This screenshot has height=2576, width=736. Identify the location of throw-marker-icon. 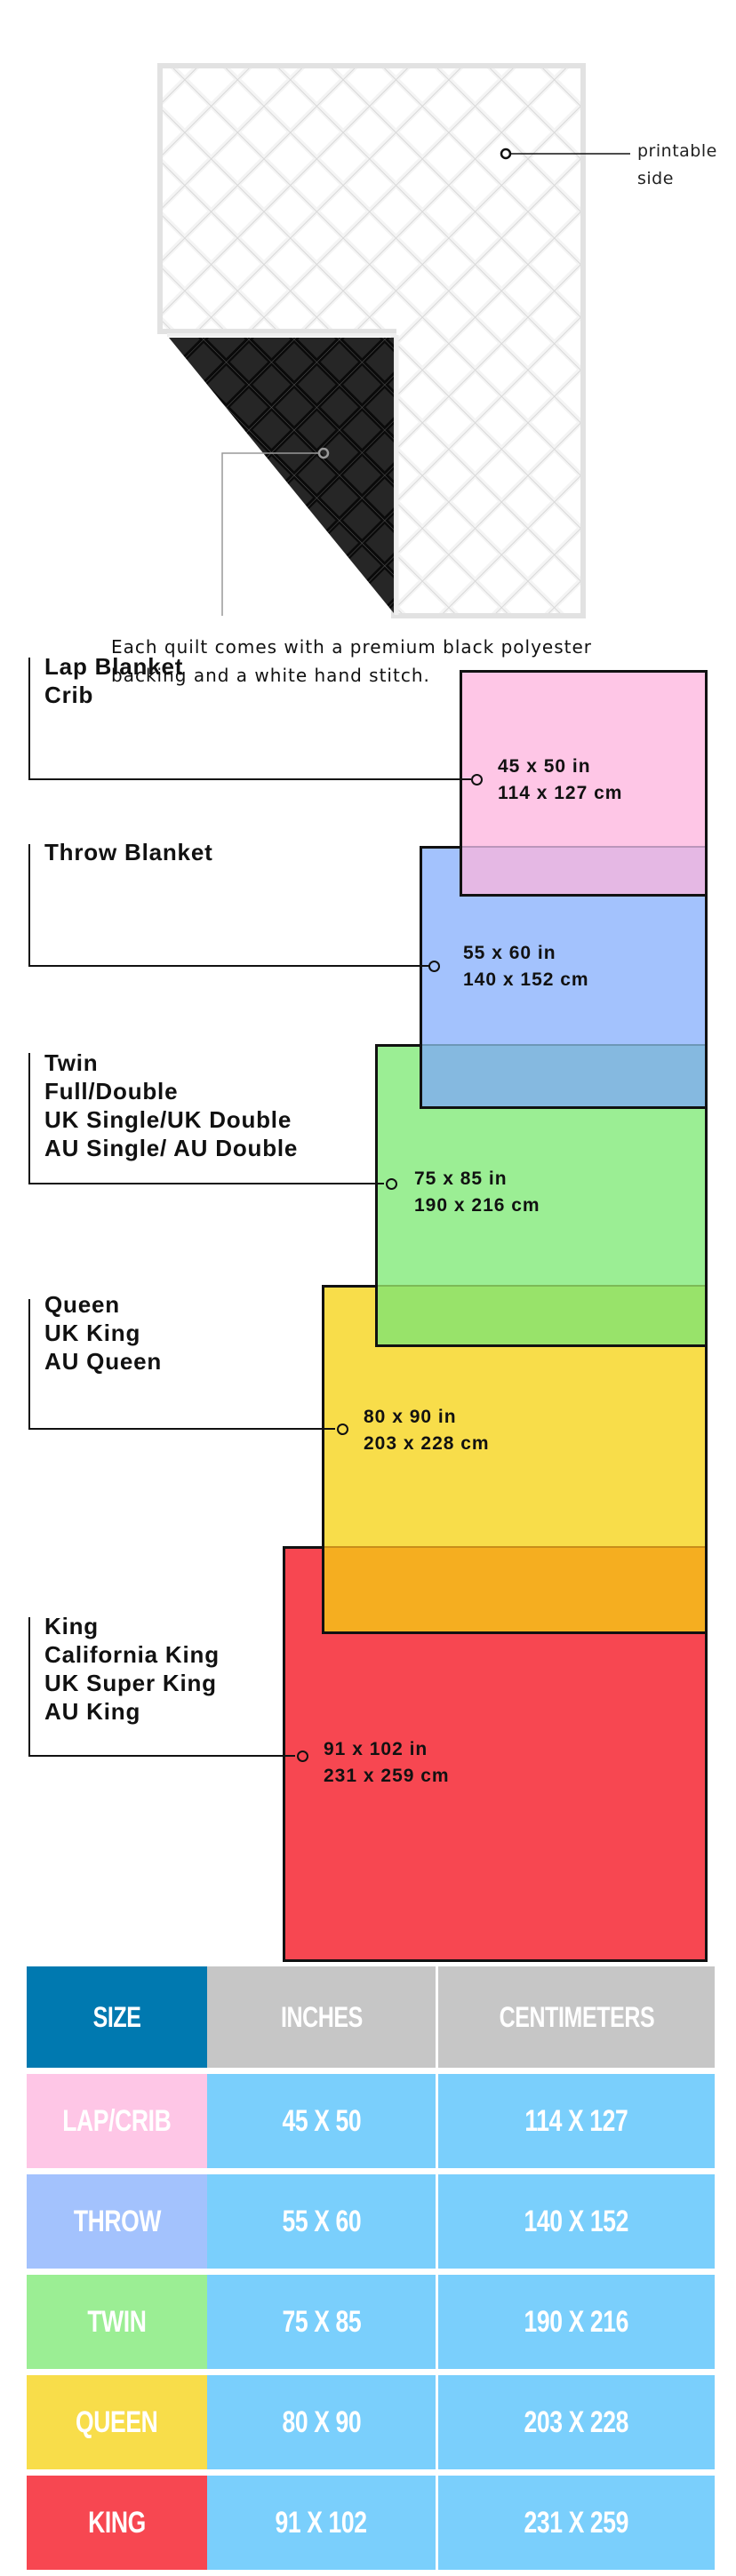
(434, 967).